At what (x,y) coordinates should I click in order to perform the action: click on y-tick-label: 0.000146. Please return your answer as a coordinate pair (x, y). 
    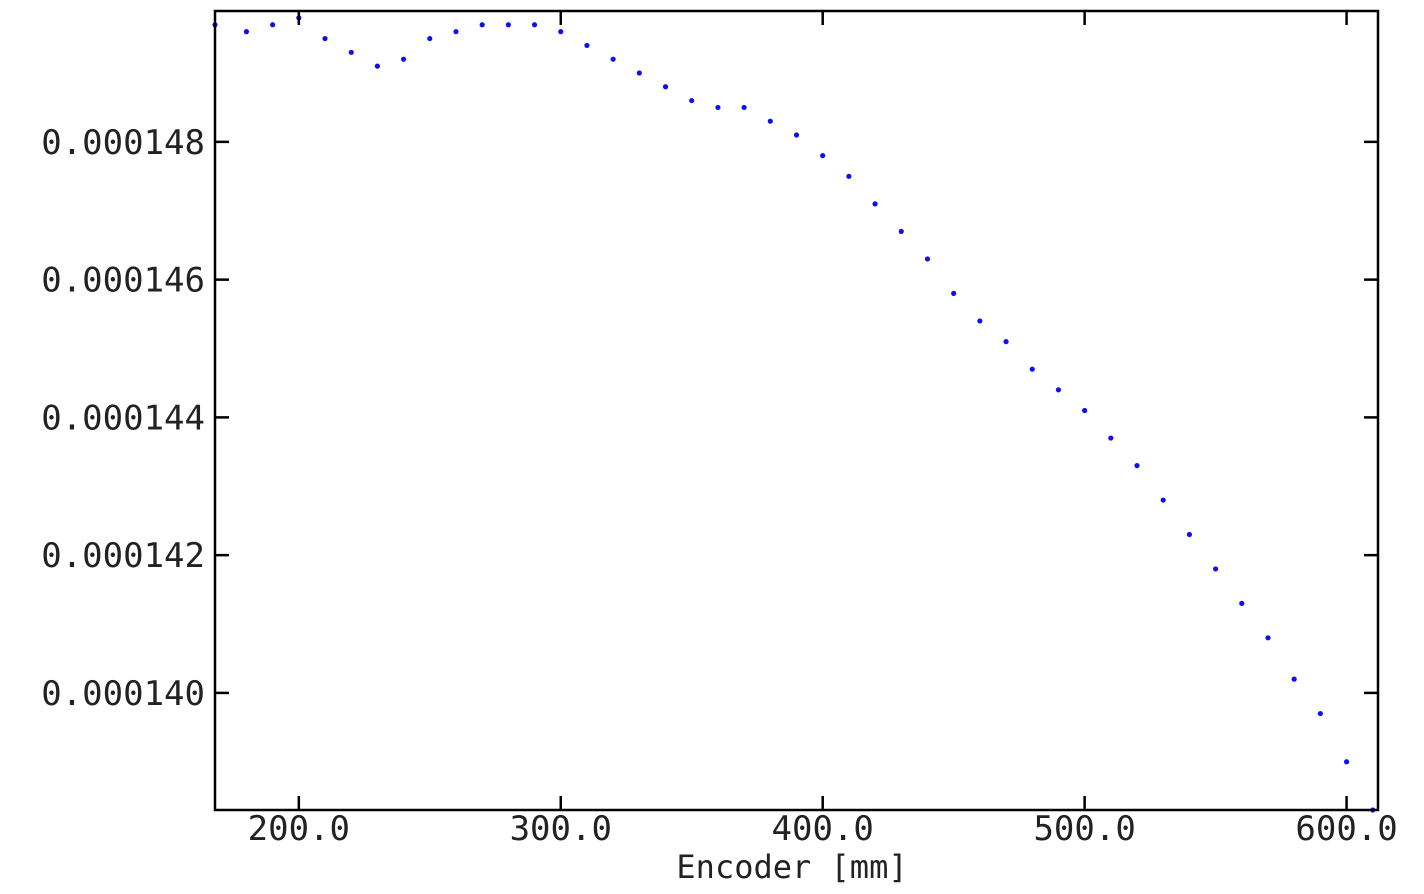
    Looking at the image, I should click on (123, 281).